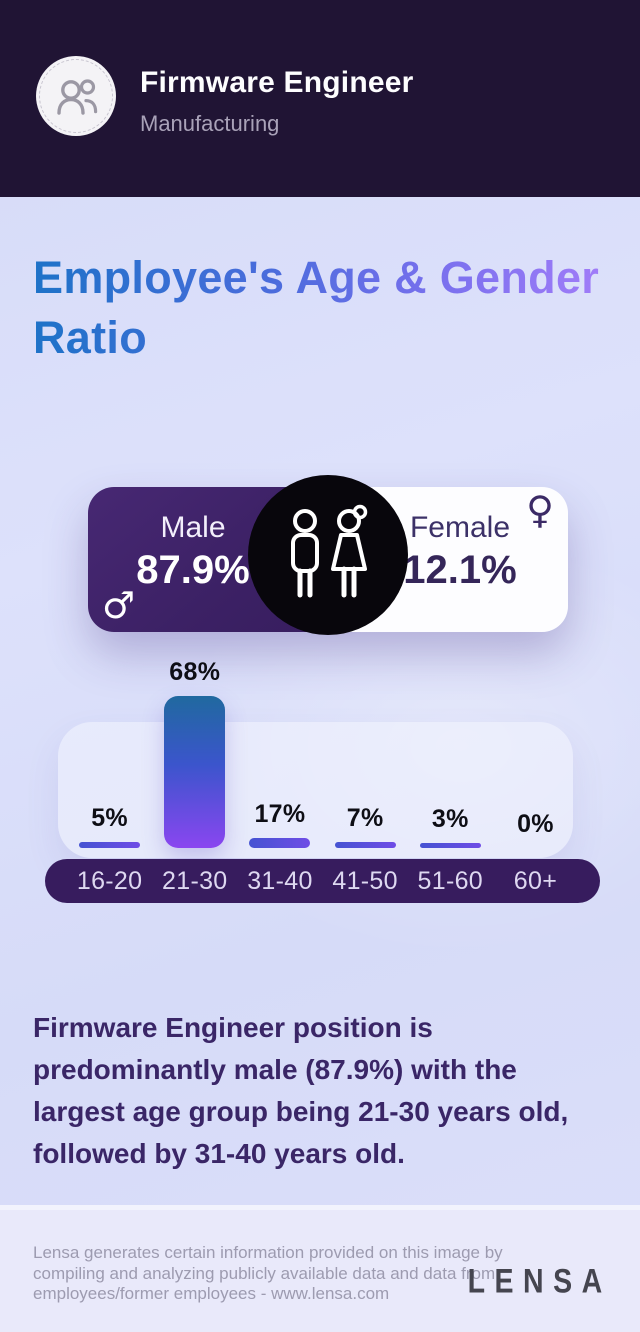 Image resolution: width=640 pixels, height=1332 pixels. I want to click on bar-column: 5%, so click(109, 744).